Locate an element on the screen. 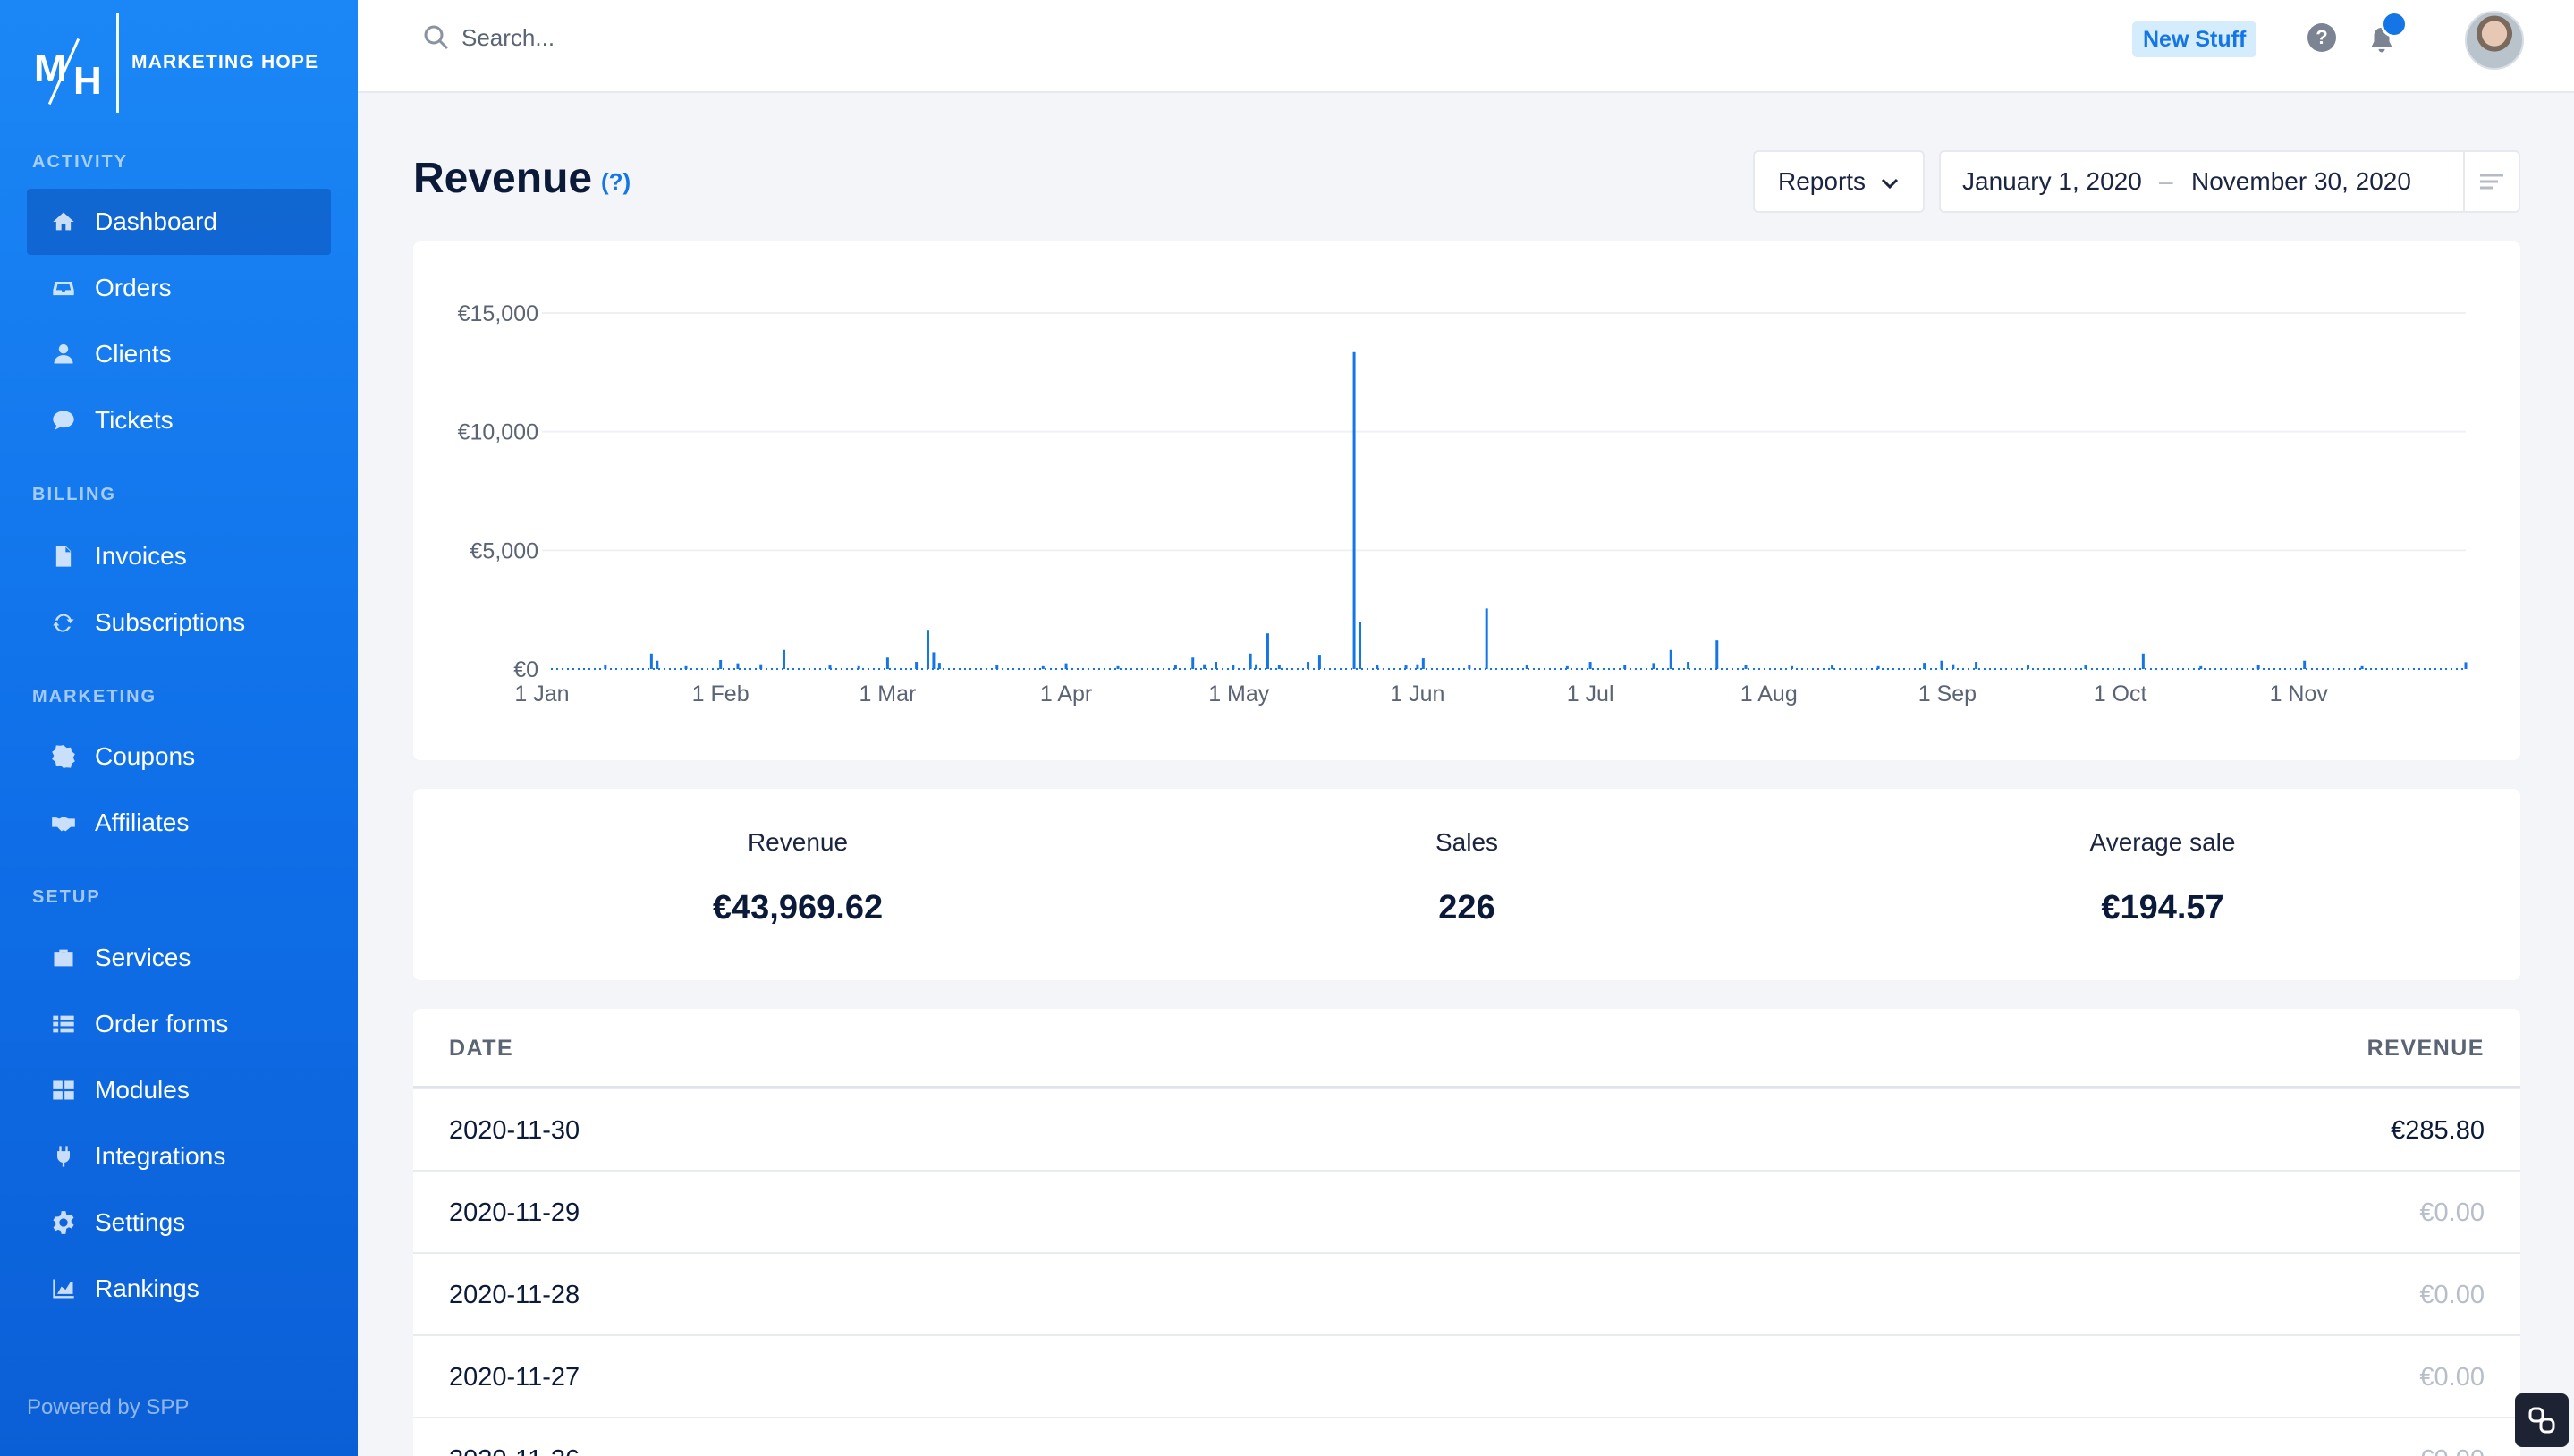 This screenshot has height=1456, width=2574. row-date: 2020-11-26 is located at coordinates (514, 1450).